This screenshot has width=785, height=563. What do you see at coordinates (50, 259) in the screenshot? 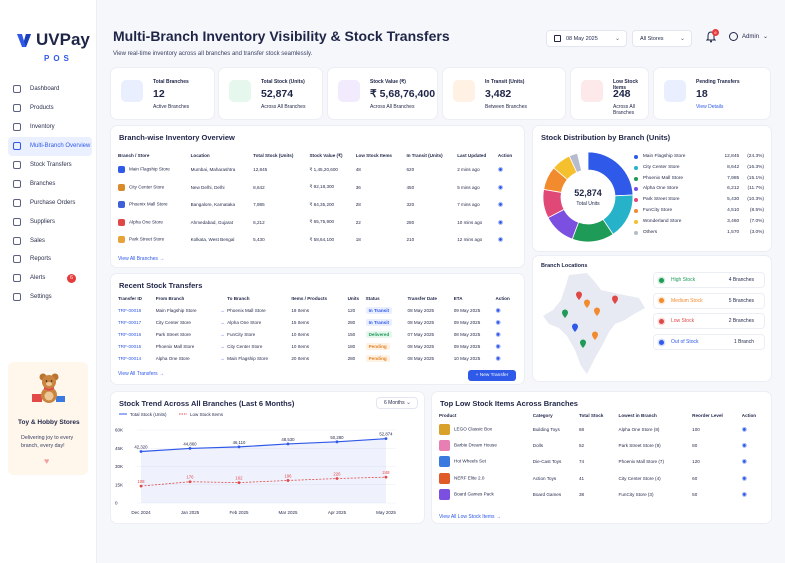
I see `sidebar-item-reports: Reports` at bounding box center [50, 259].